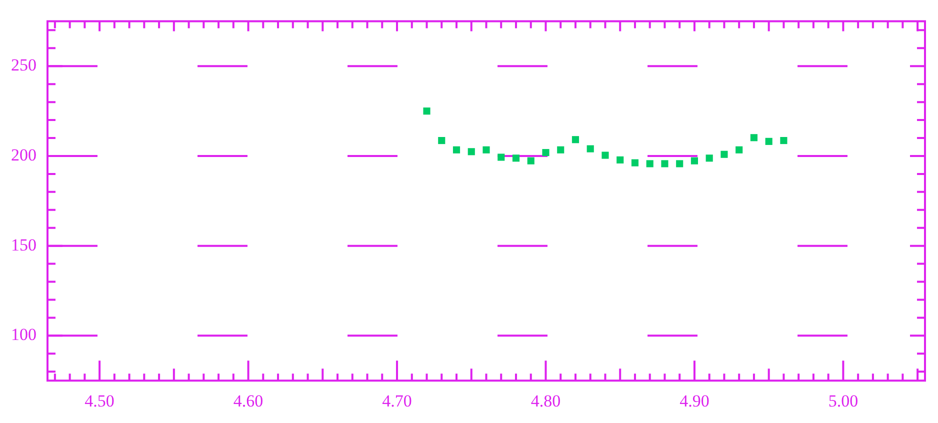 The image size is (938, 423). I want to click on x-tick-label: 4.80, so click(545, 400).